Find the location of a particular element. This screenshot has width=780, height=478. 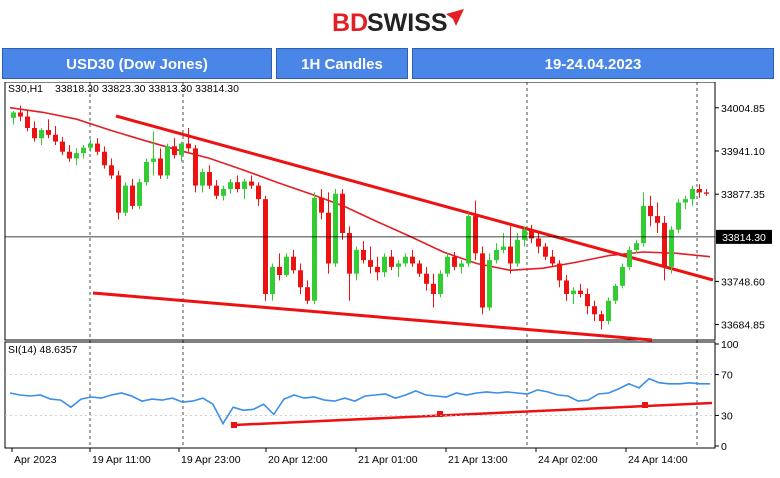

time-tick-label: Apr 2023 is located at coordinates (35, 460).